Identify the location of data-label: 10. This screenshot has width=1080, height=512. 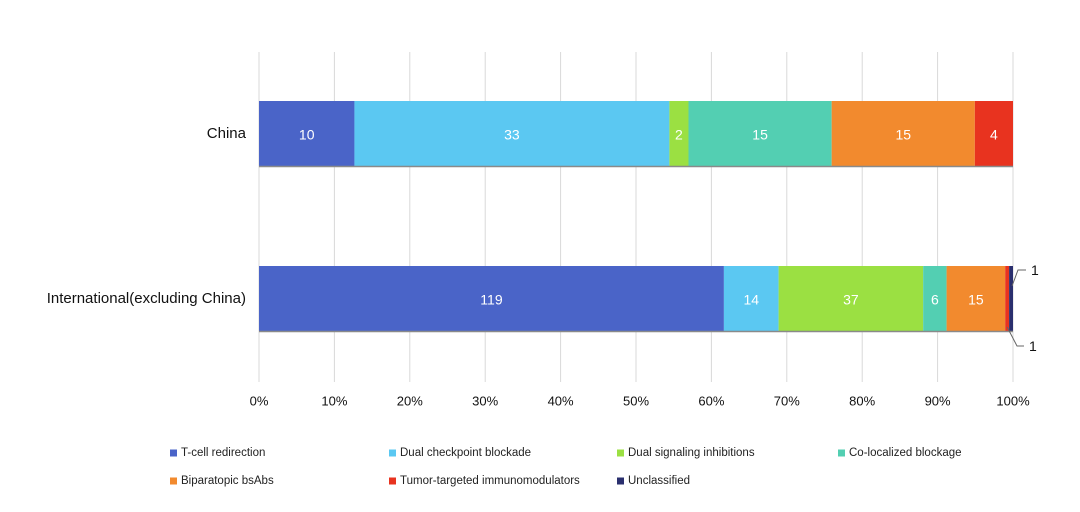
(307, 135).